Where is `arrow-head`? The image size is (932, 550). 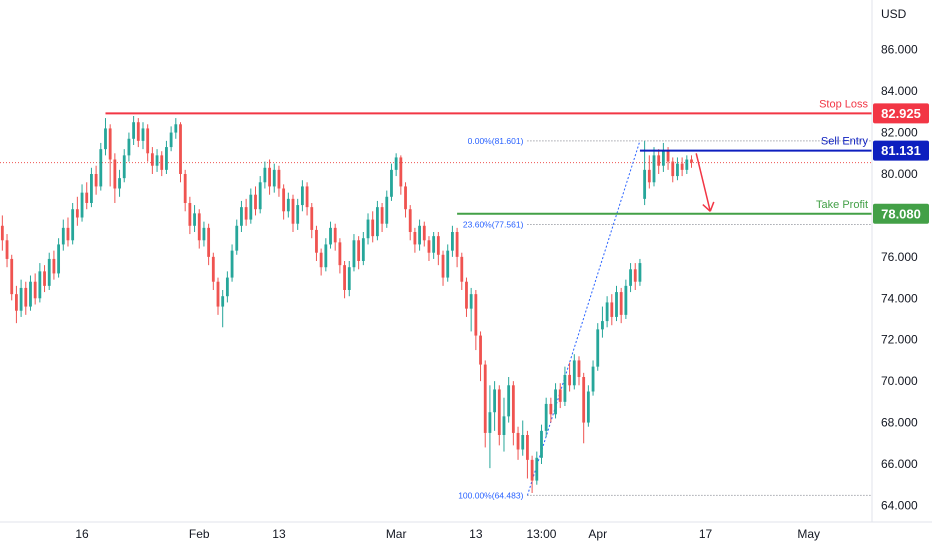
arrow-head is located at coordinates (712, 206).